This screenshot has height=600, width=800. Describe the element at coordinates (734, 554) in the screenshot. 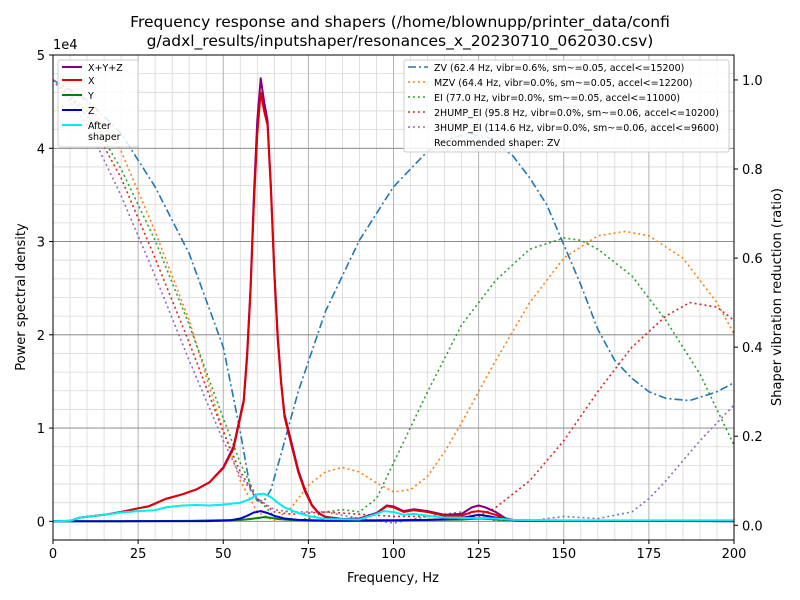

I see `x-tick-label: 200` at that location.